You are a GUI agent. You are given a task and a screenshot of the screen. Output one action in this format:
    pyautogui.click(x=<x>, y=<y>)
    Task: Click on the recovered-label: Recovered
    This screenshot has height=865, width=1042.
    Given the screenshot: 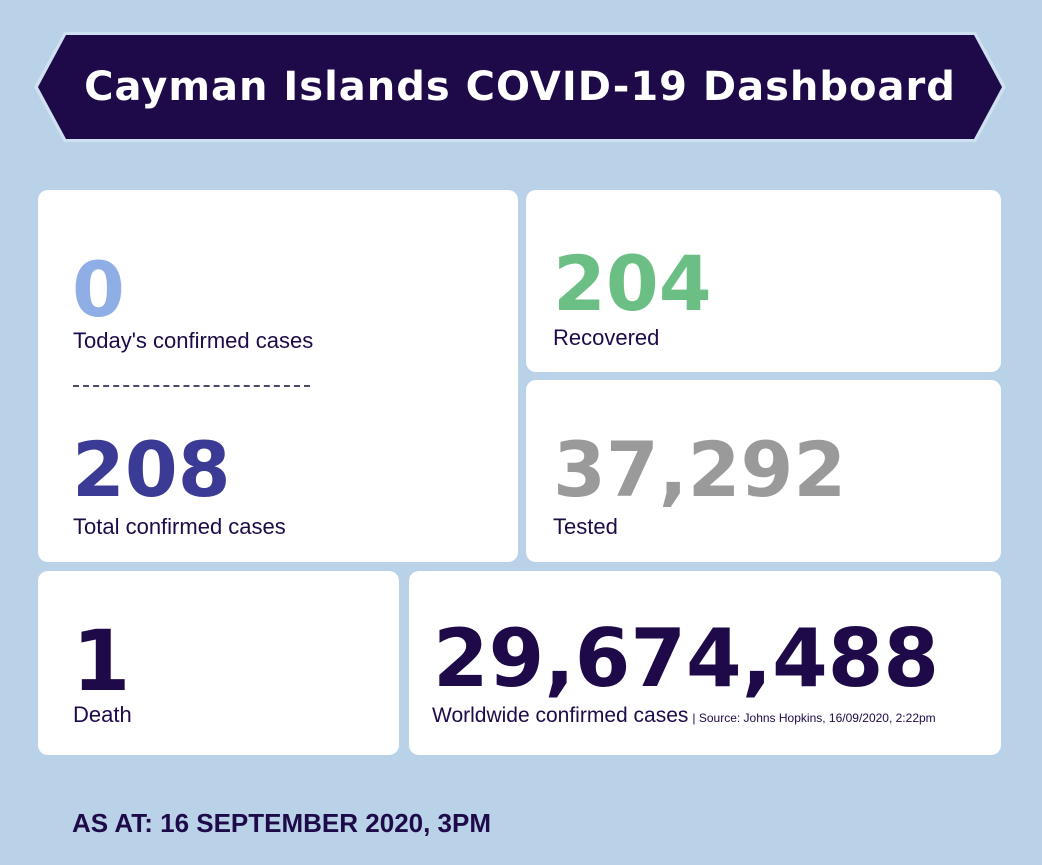 What is the action you would take?
    pyautogui.click(x=606, y=337)
    